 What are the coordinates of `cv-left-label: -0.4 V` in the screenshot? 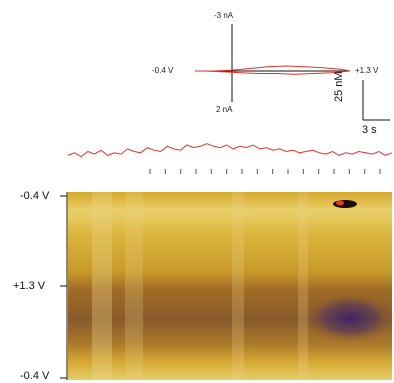 It's located at (163, 70).